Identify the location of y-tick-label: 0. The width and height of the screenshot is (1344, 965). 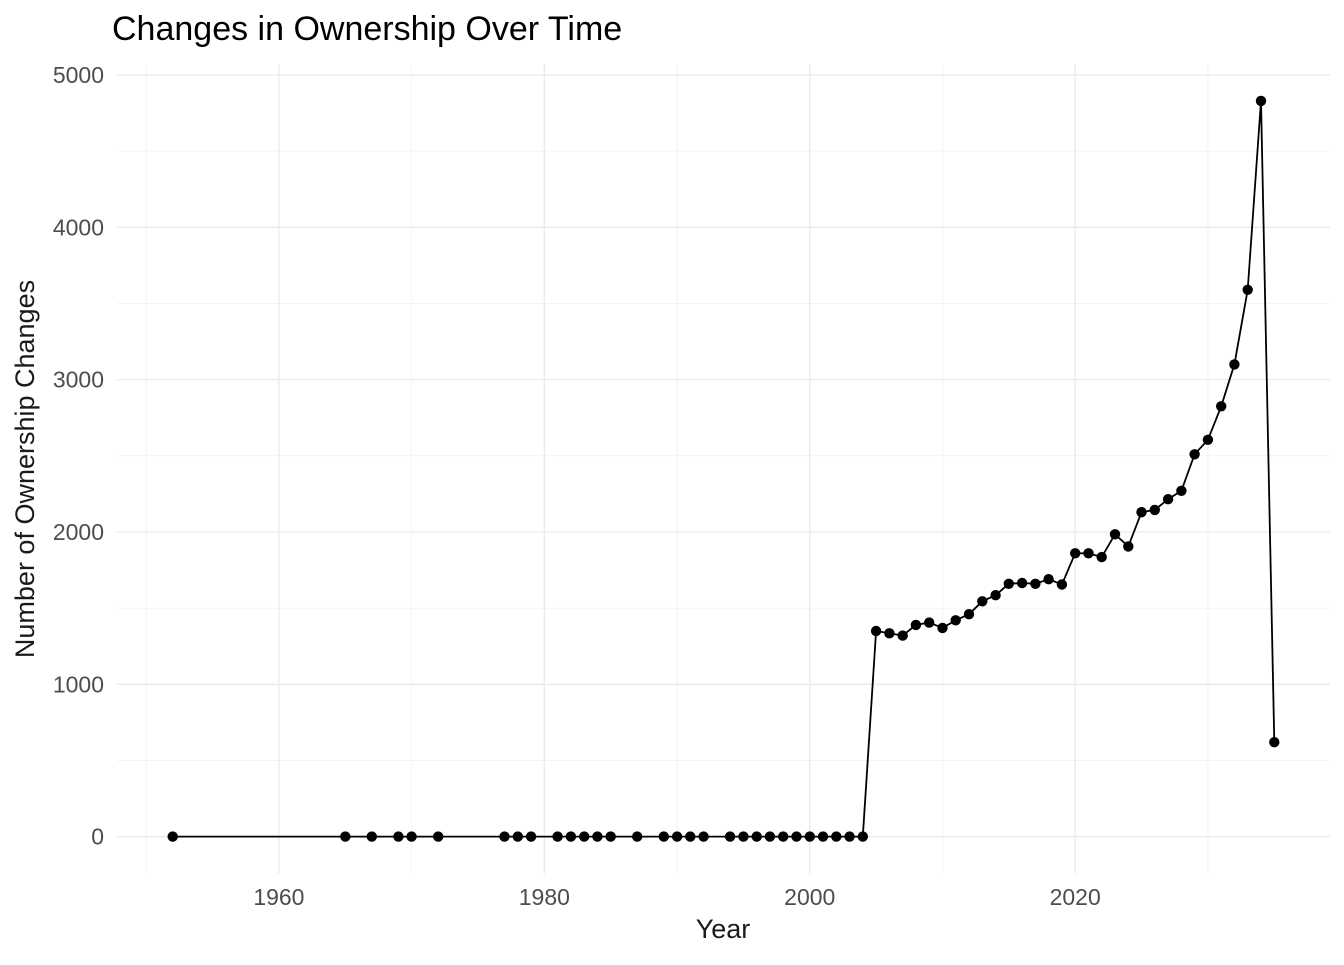
(97, 837).